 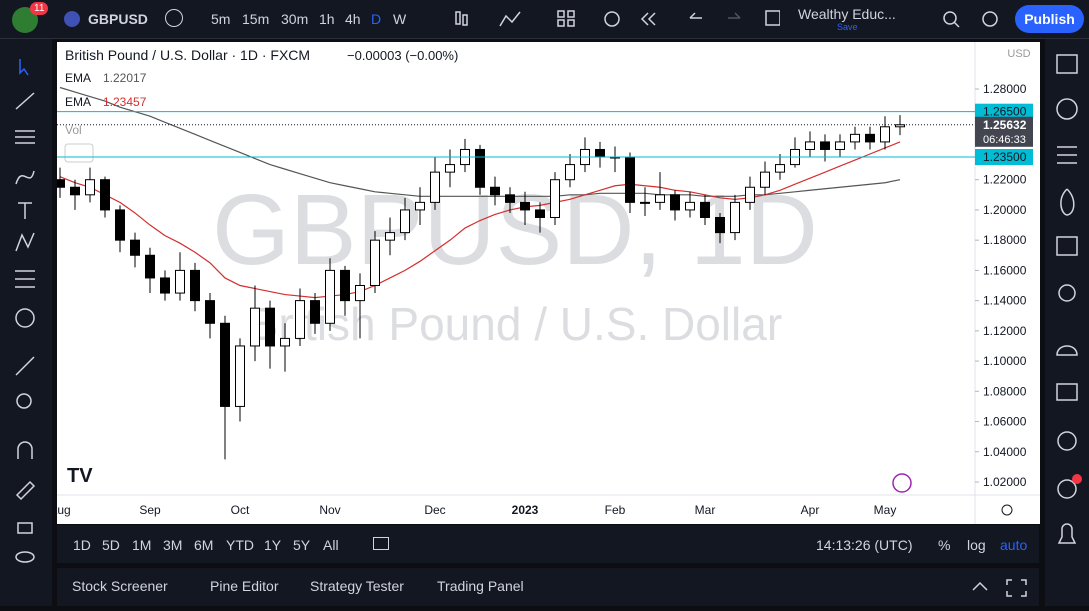 What do you see at coordinates (1016, 588) in the screenshot?
I see `fullscreen` at bounding box center [1016, 588].